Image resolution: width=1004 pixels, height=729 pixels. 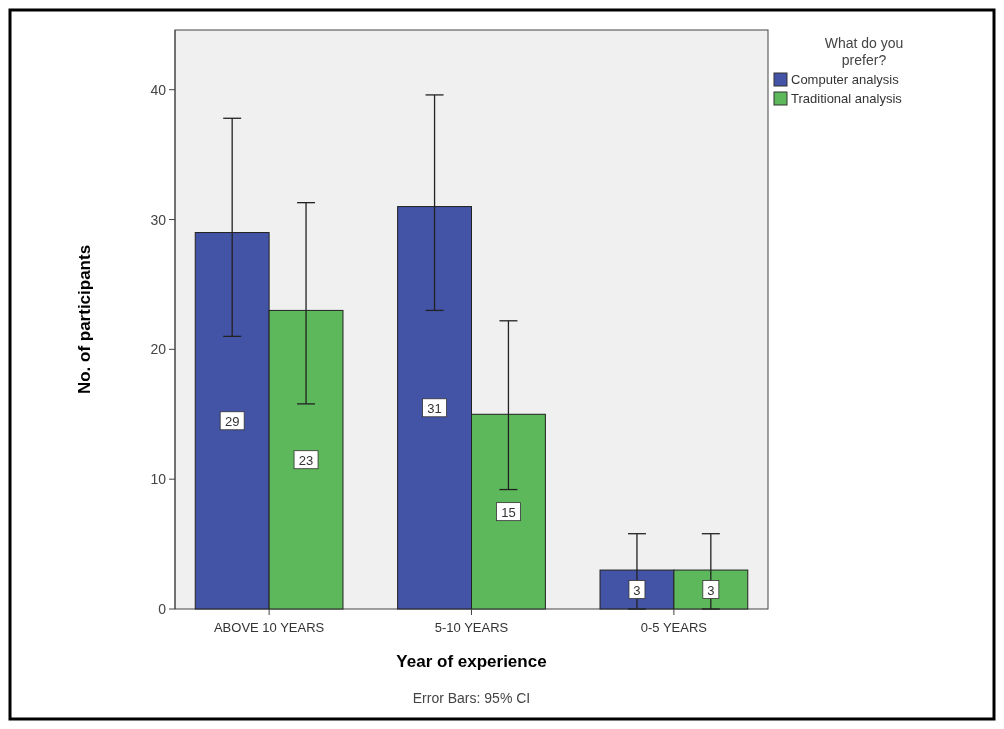 I want to click on data-label: 23, so click(x=306, y=460).